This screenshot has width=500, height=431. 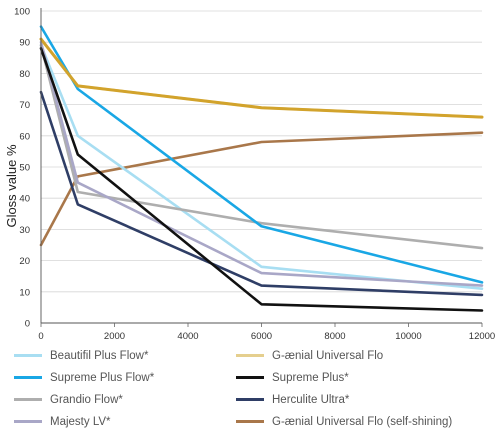 I want to click on y-tick-label: 80, so click(x=24, y=74).